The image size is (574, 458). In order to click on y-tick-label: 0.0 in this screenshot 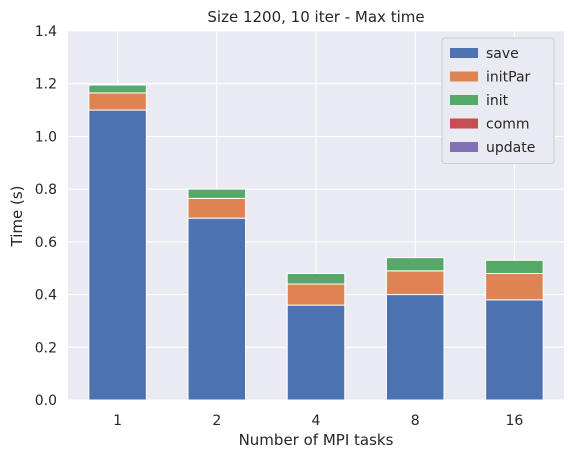, I will do `click(46, 401)`.